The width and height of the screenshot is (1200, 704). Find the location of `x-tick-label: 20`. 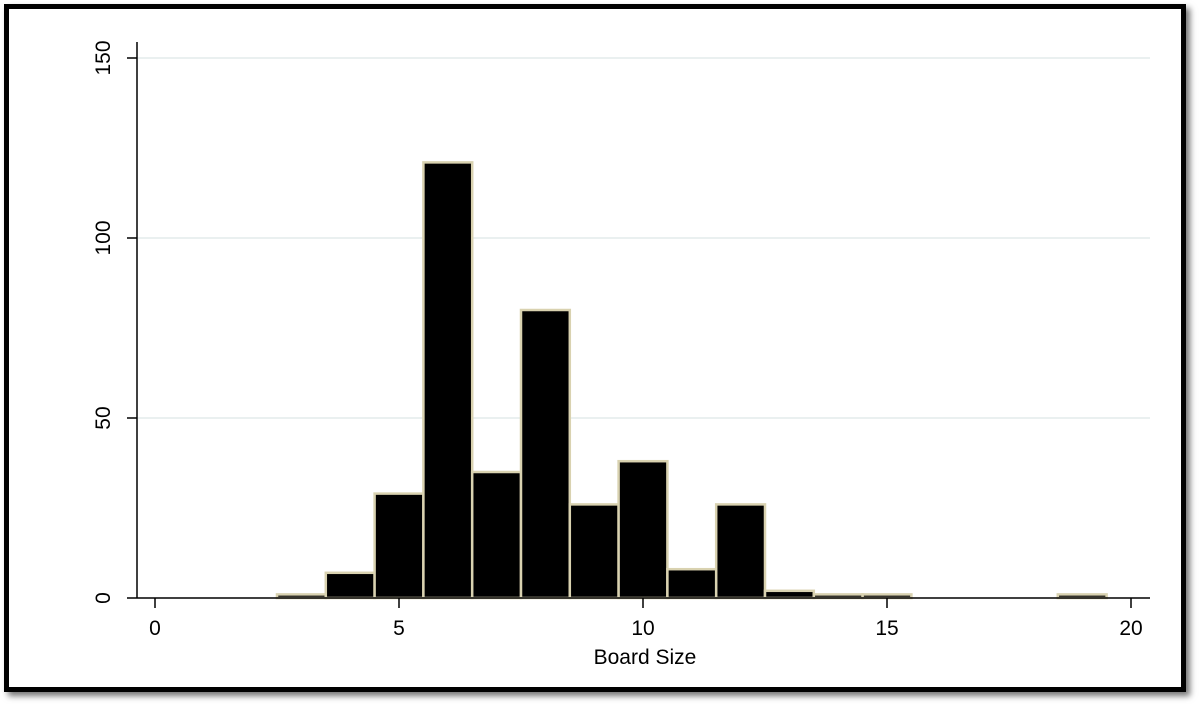

x-tick-label: 20 is located at coordinates (1130, 628).